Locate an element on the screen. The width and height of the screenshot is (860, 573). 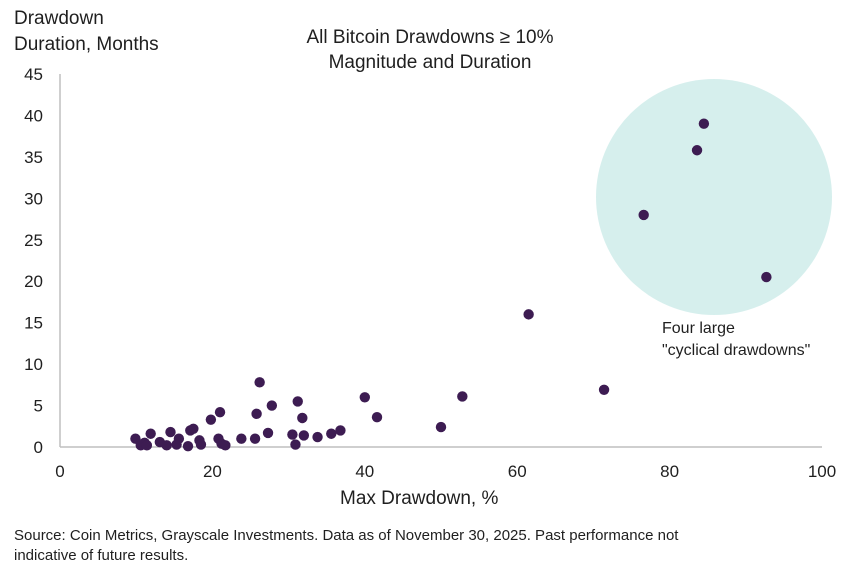
y-tick-label: 35 is located at coordinates (33, 157).